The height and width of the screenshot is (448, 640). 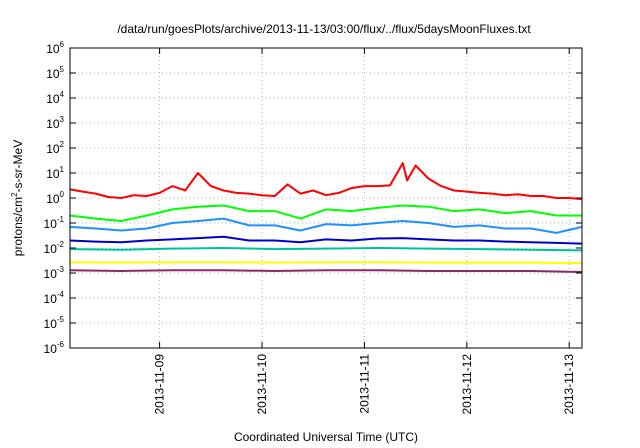 What do you see at coordinates (326, 437) in the screenshot?
I see `x-axis-label: Coordinated Universal Time (UTC)` at bounding box center [326, 437].